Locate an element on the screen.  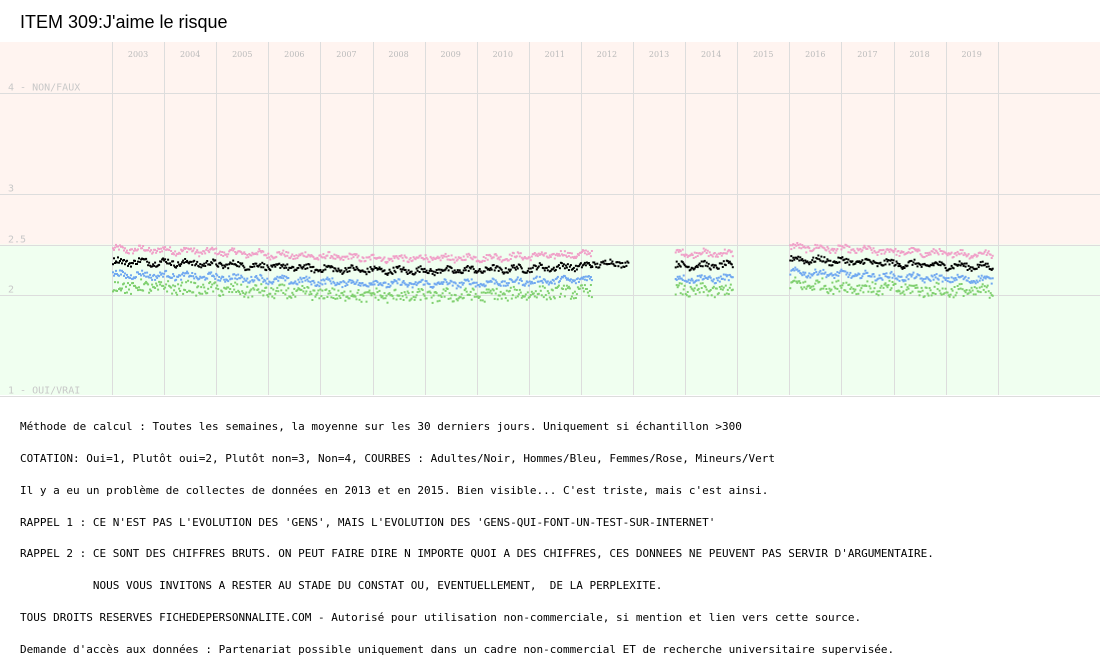
year-label: 2006 is located at coordinates (294, 54).